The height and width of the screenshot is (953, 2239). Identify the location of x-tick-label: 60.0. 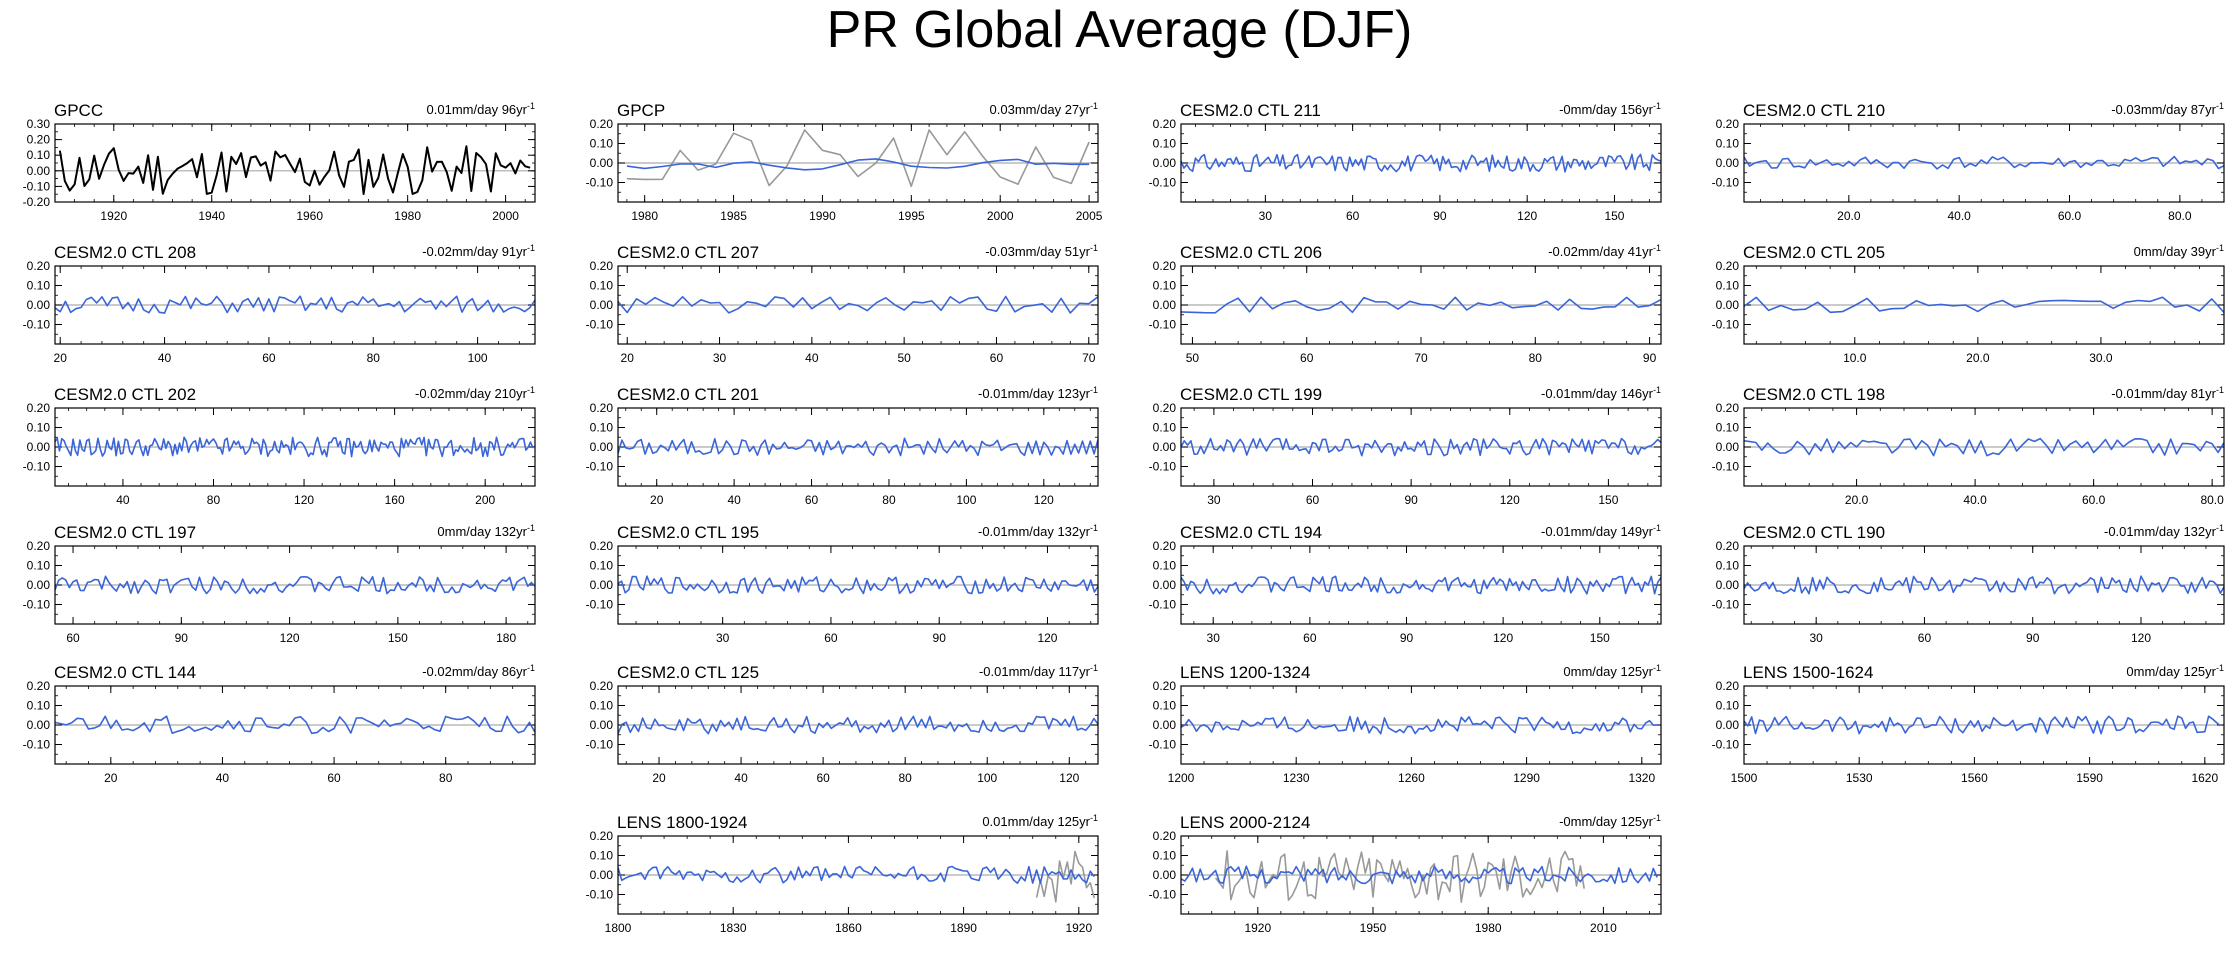
(2070, 216).